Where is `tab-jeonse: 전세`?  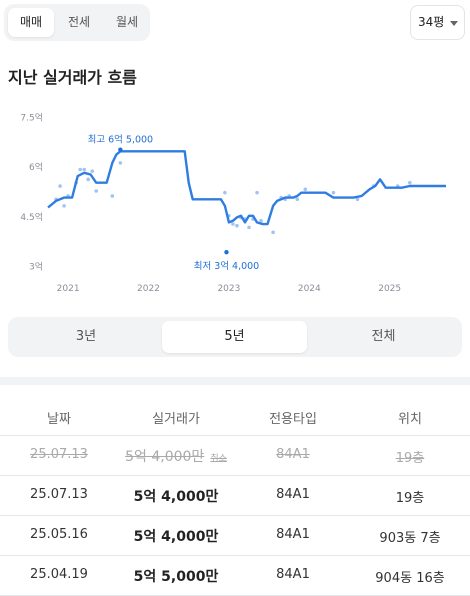 tab-jeonse: 전세 is located at coordinates (79, 22).